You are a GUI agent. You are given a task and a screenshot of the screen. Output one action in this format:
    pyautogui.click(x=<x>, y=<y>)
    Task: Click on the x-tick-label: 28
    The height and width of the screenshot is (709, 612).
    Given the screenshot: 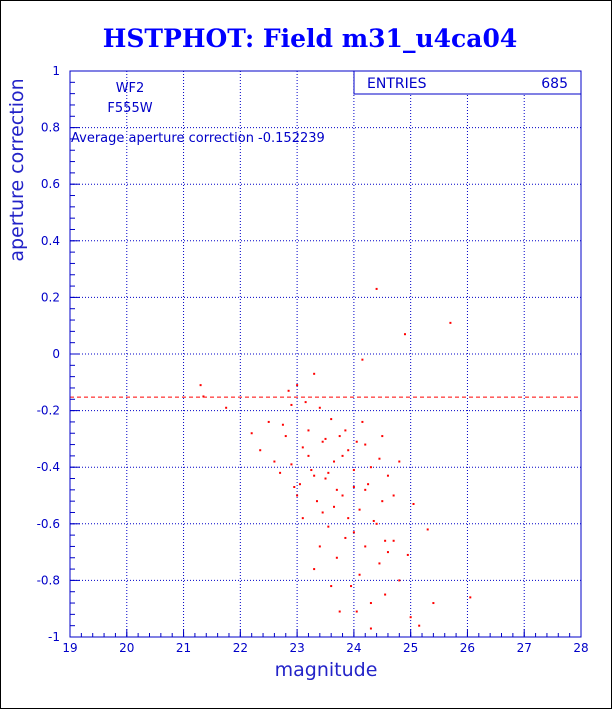 What is the action you would take?
    pyautogui.click(x=580, y=648)
    